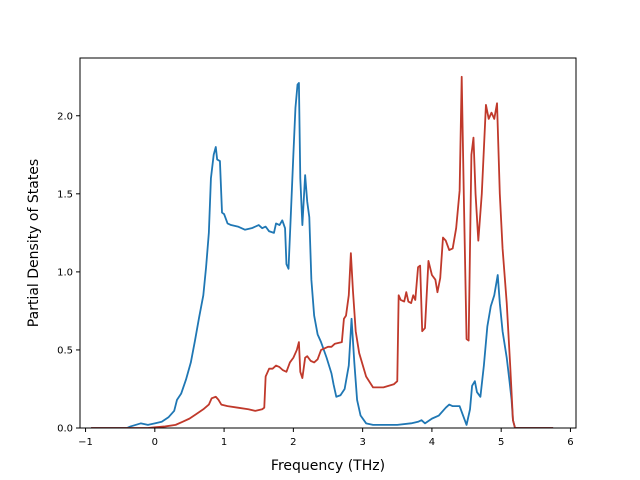 This screenshot has height=480, width=640. What do you see at coordinates (326, 438) in the screenshot?
I see `x-axis: −1 0 1 2 3 4 5 6` at bounding box center [326, 438].